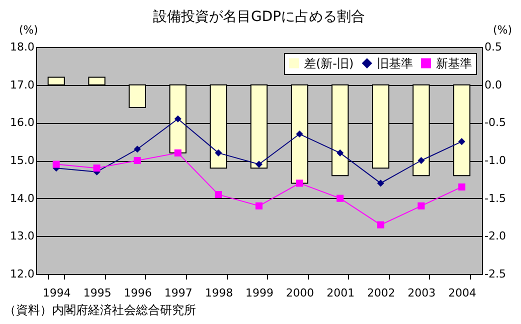  Describe the element at coordinates (381, 293) in the screenshot. I see `x-tick-label: 2002` at that location.